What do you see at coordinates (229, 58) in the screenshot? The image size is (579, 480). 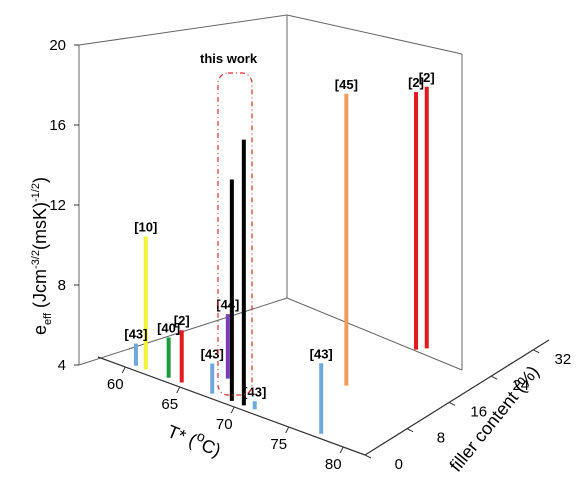 I see `annotation-this-work: this work` at bounding box center [229, 58].